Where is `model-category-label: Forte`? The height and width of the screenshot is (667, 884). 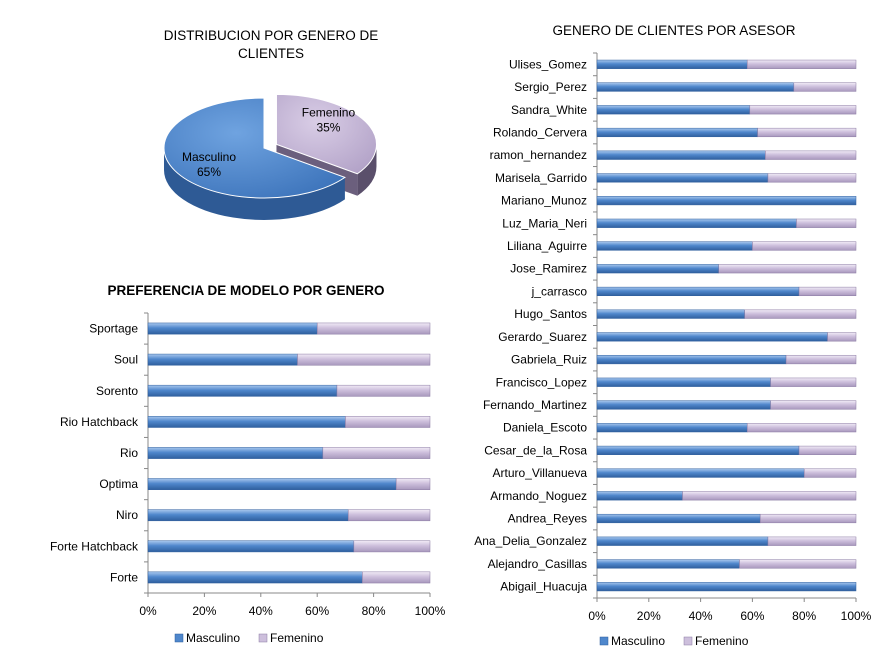 model-category-label: Forte is located at coordinates (124, 577).